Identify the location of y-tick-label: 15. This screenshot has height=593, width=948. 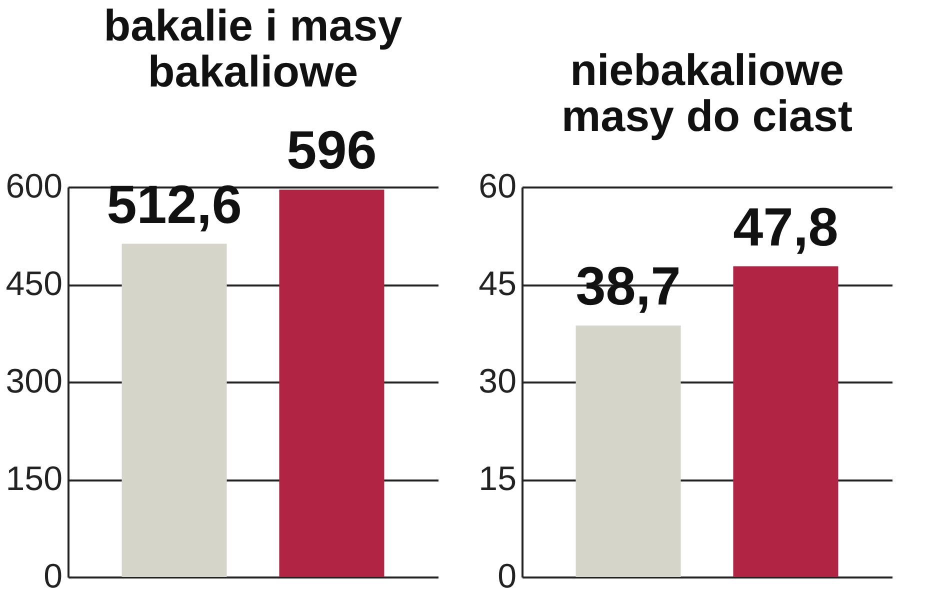
(497, 479).